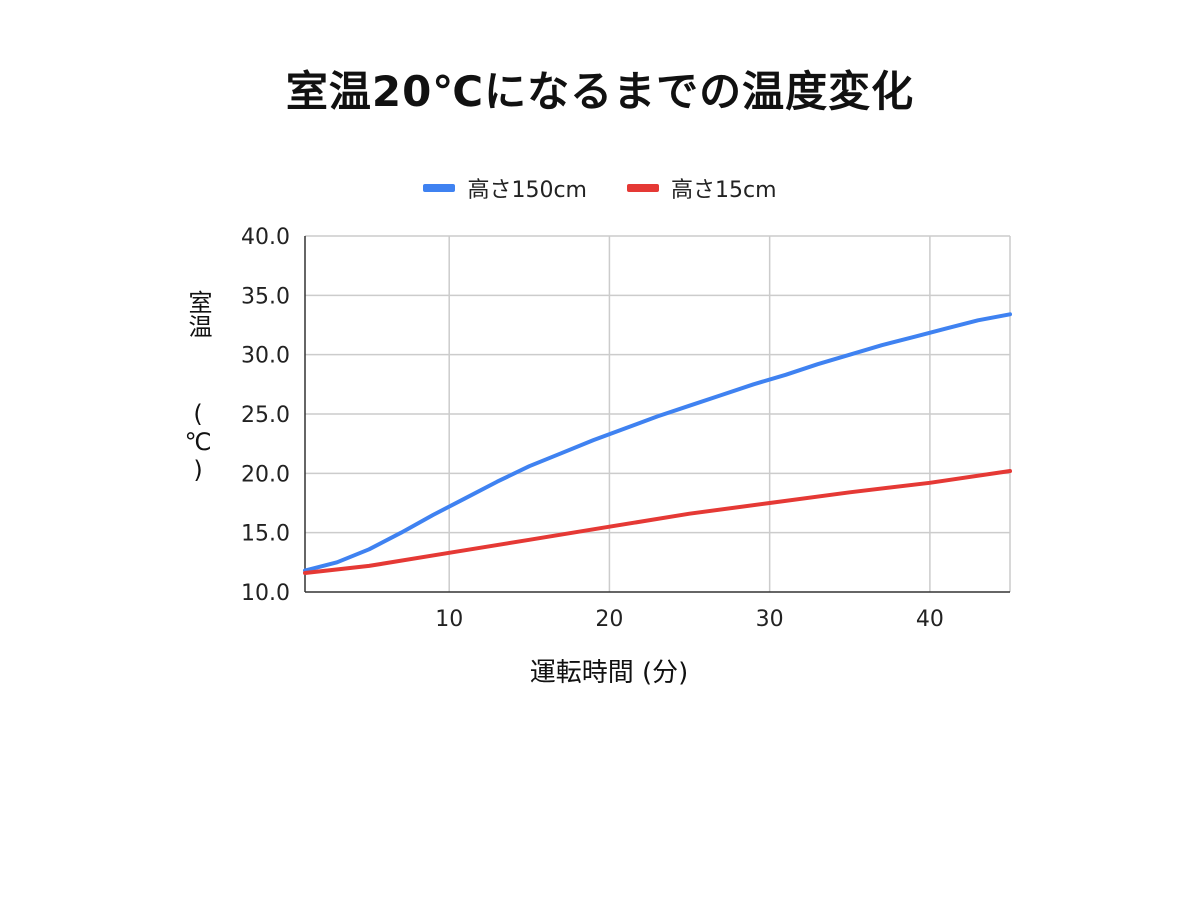 The height and width of the screenshot is (900, 1200). Describe the element at coordinates (770, 619) in the screenshot. I see `x-tick-label: 30` at that location.